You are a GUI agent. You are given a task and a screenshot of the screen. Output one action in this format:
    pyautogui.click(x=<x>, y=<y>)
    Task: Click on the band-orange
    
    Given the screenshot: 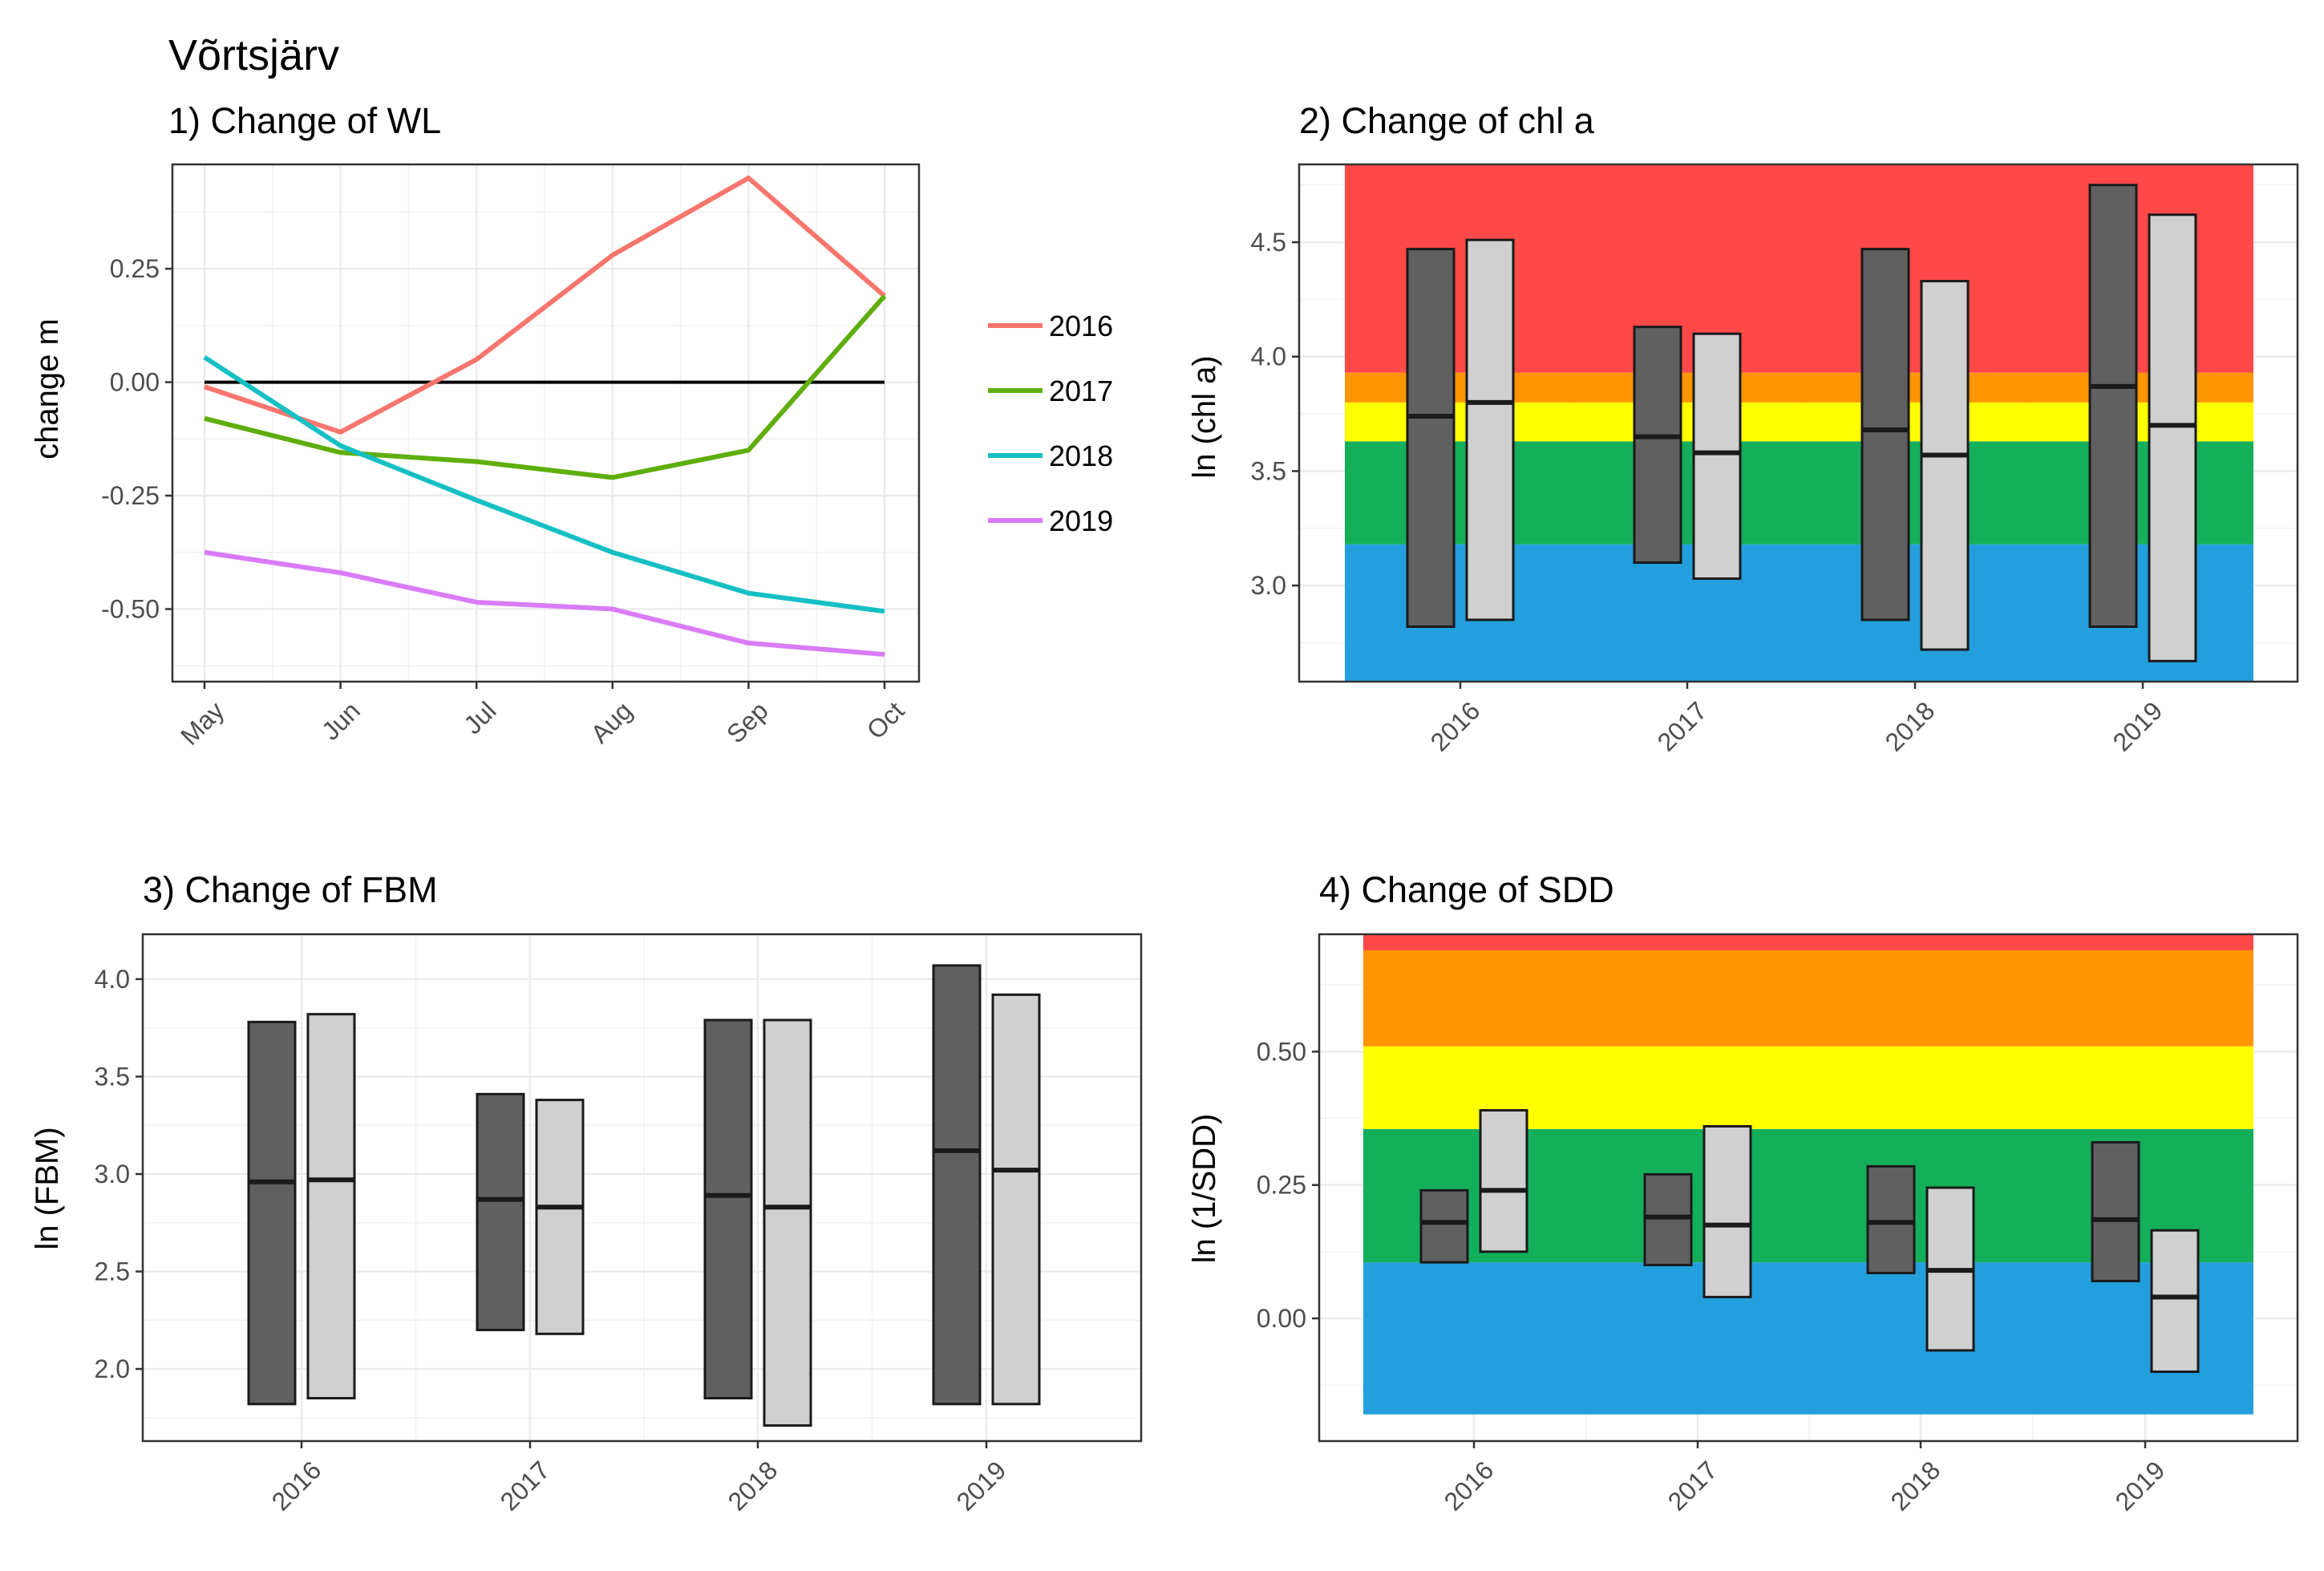 What is the action you would take?
    pyautogui.click(x=1808, y=998)
    